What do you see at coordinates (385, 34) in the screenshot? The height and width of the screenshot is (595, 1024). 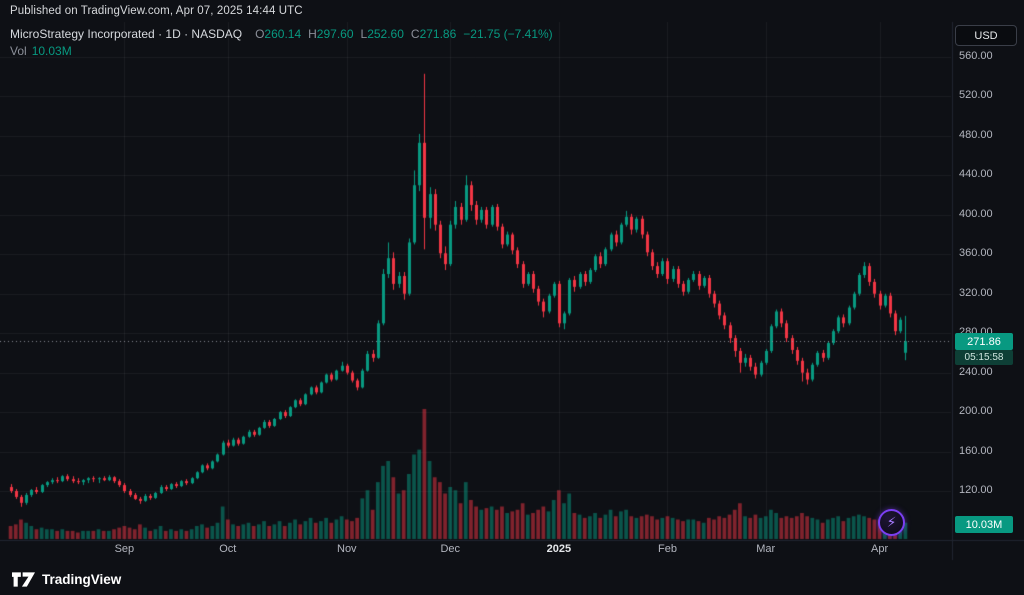 I see `low-value: 252.60` at bounding box center [385, 34].